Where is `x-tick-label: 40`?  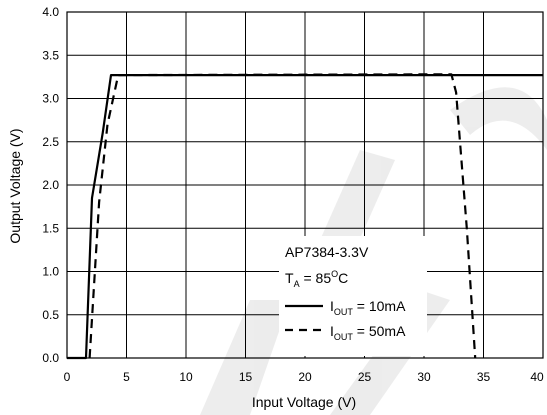 x-tick-label: 40 is located at coordinates (537, 377).